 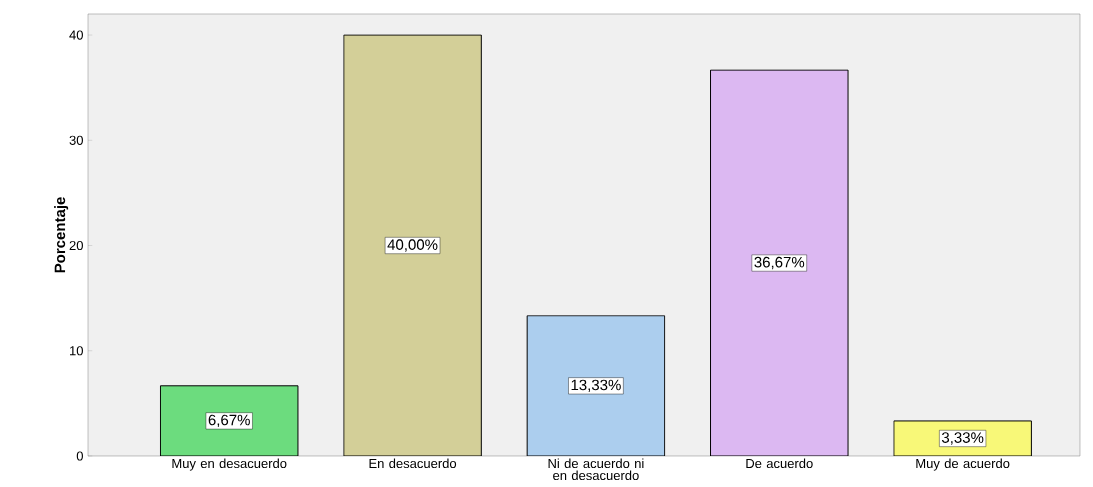 I want to click on data-label: 6,67%, so click(x=229, y=421).